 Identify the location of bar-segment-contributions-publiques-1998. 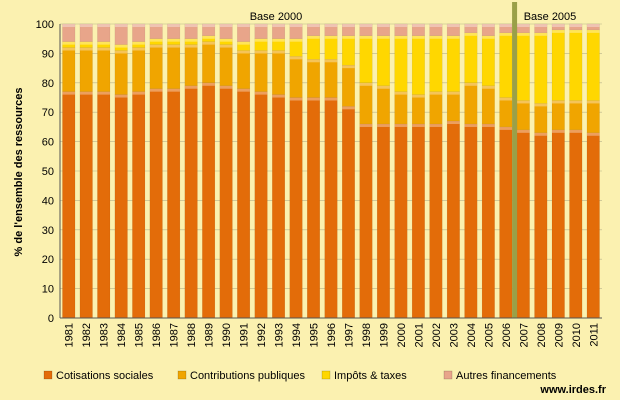
(366, 103).